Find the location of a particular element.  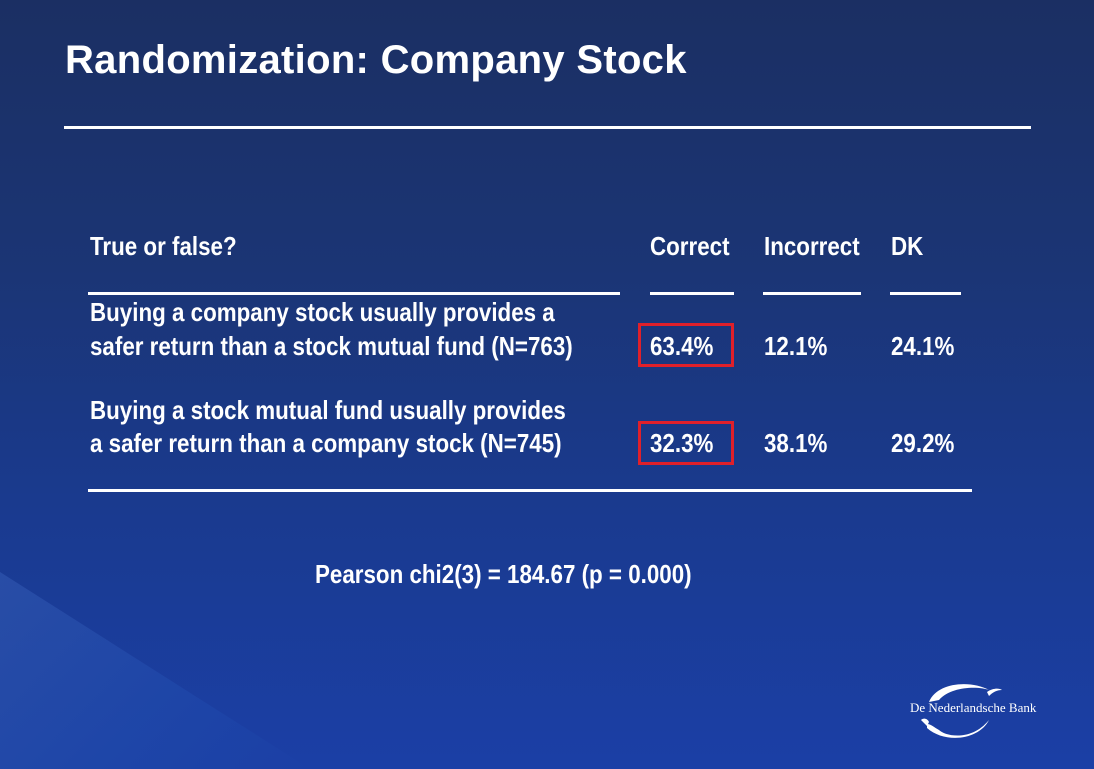

row-dk: 24.1% is located at coordinates (923, 346).